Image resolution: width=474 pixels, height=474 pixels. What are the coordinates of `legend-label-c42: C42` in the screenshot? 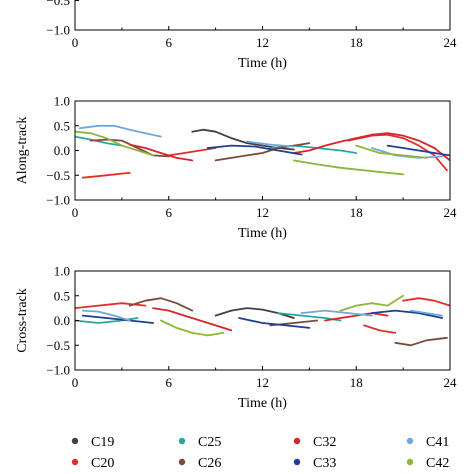 It's located at (437, 463).